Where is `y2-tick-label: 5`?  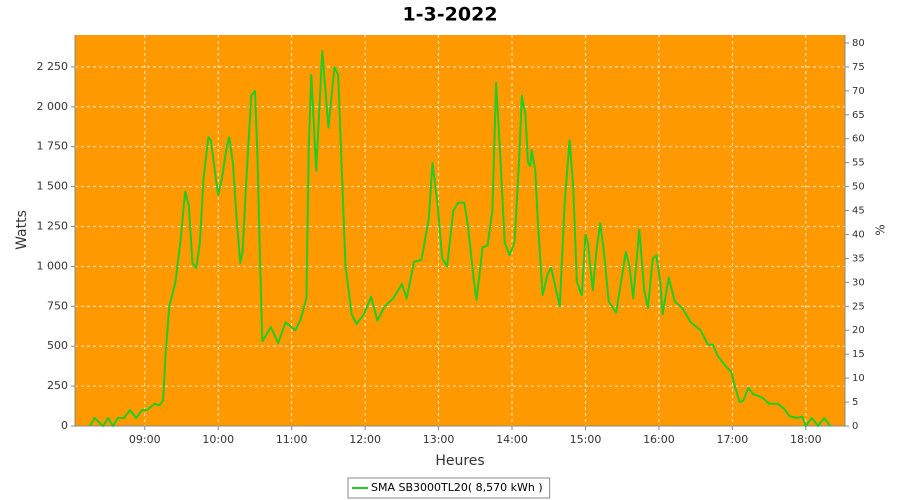
y2-tick-label: 5 is located at coordinates (855, 402).